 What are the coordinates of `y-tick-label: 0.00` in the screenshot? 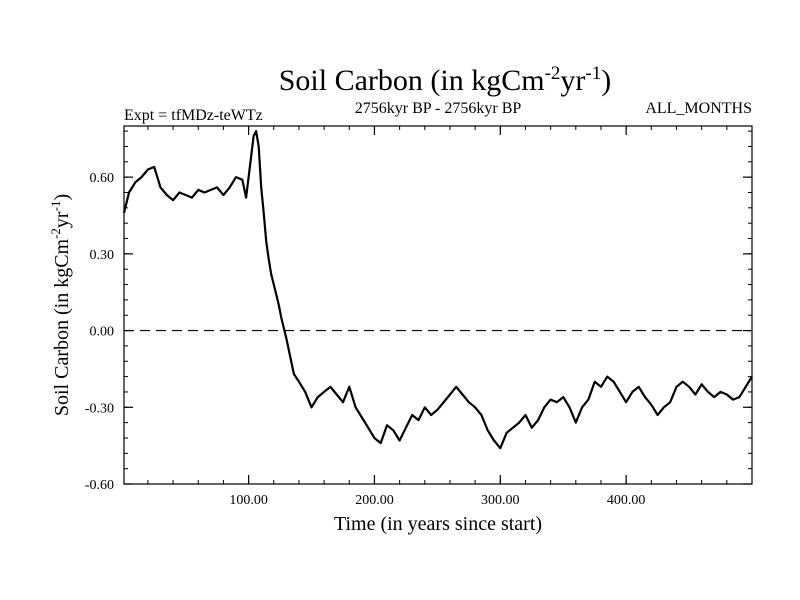 It's located at (102, 332).